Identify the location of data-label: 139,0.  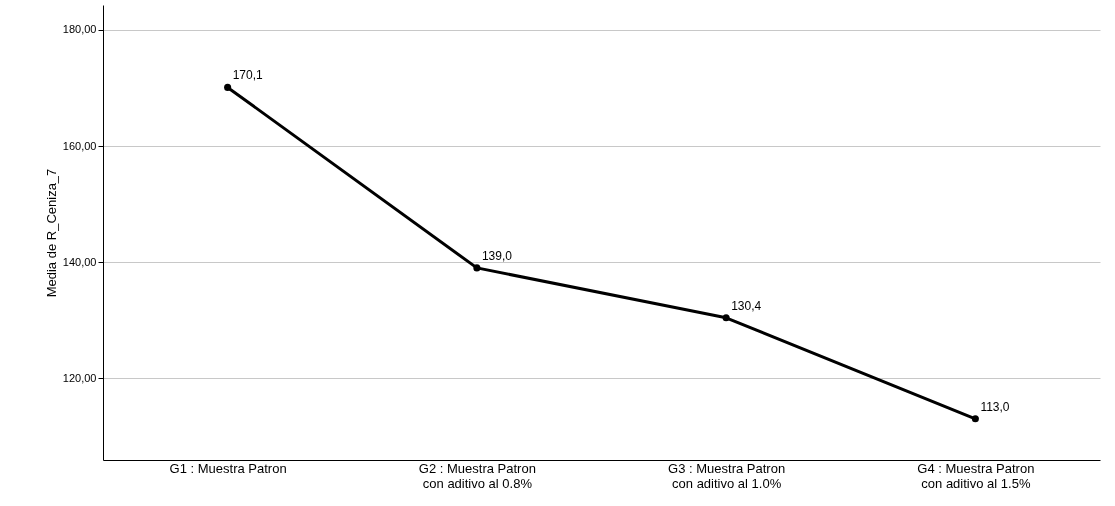
(497, 255).